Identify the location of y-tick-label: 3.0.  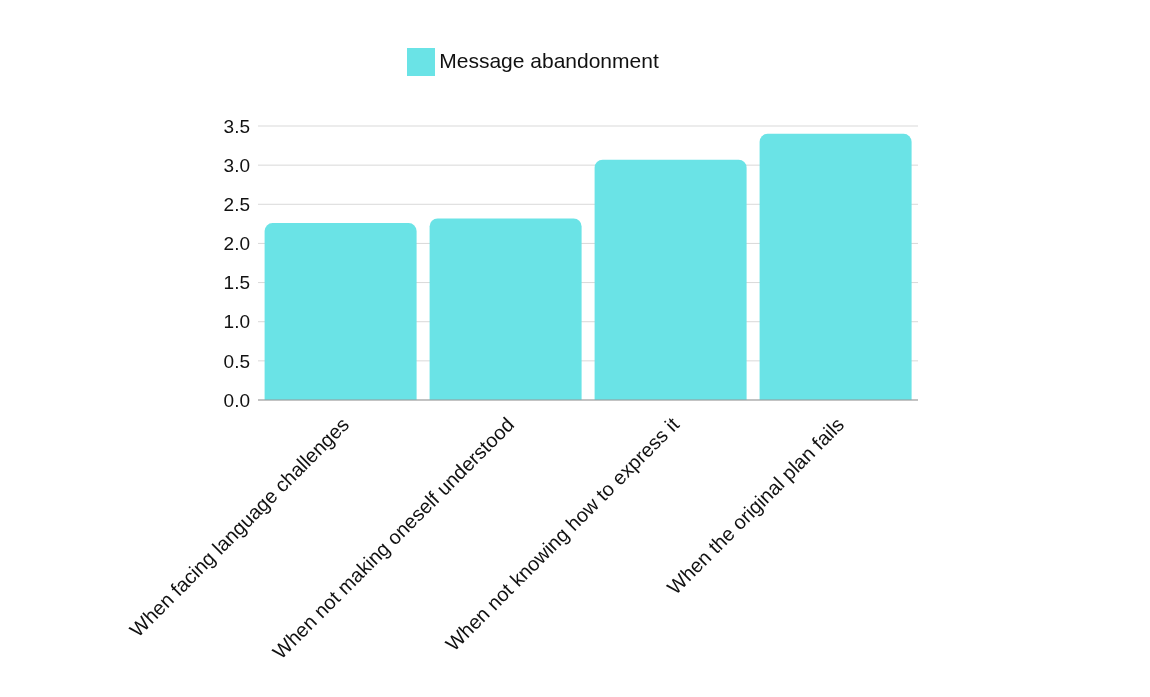
(236, 165).